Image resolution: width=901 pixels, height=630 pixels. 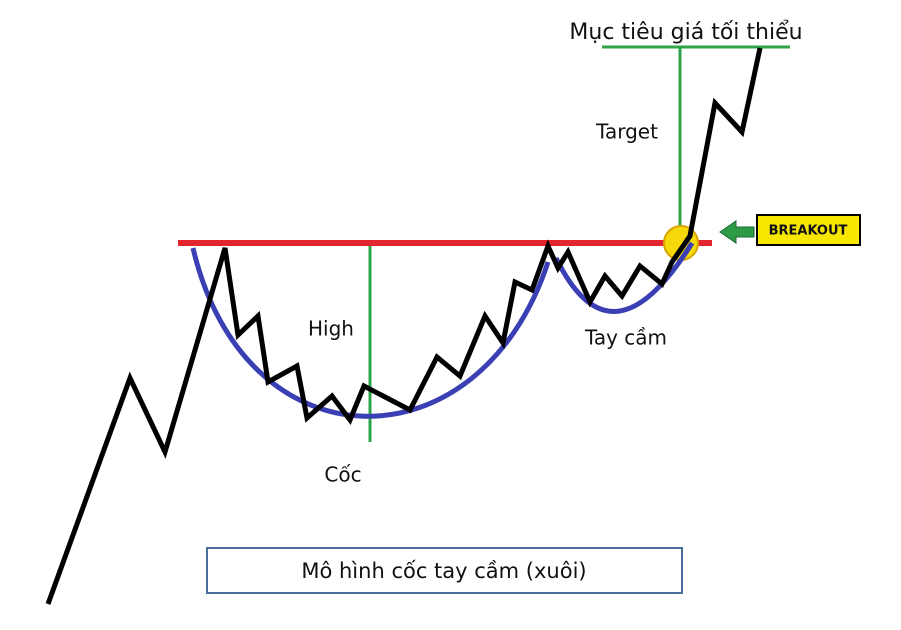 What do you see at coordinates (331, 329) in the screenshot?
I see `high-label: High` at bounding box center [331, 329].